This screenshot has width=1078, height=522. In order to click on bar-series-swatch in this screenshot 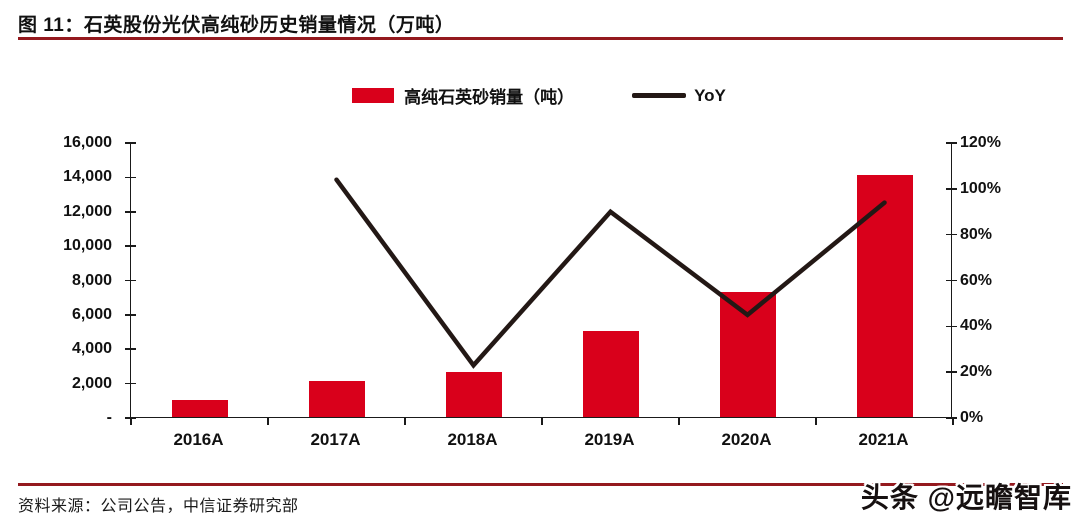, I will do `click(373, 95)`.